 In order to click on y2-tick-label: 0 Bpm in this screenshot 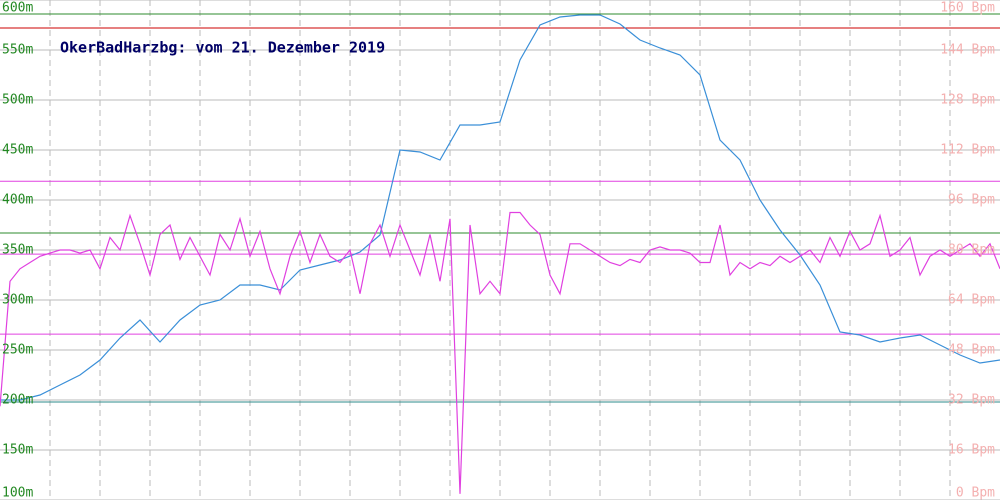, I will do `click(975, 493)`.